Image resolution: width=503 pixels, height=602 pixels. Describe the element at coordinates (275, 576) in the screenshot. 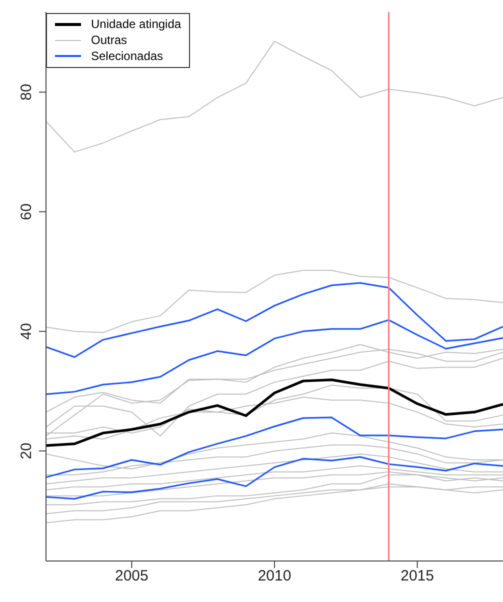

I see `x-tick-label: 2010` at that location.